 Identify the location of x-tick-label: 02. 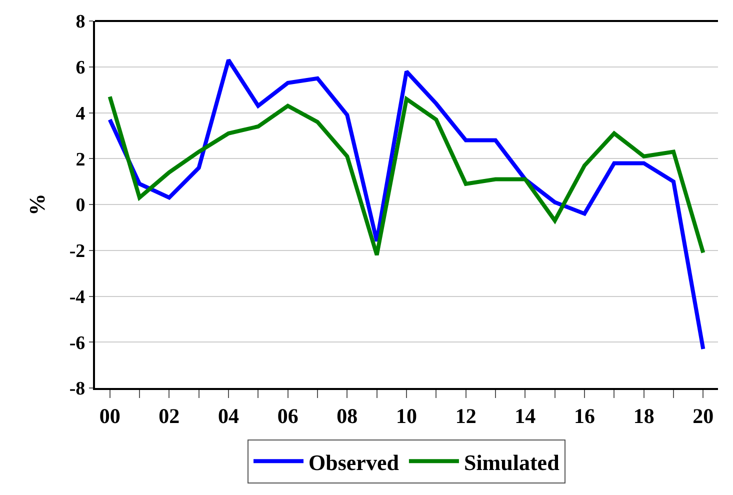
(169, 416).